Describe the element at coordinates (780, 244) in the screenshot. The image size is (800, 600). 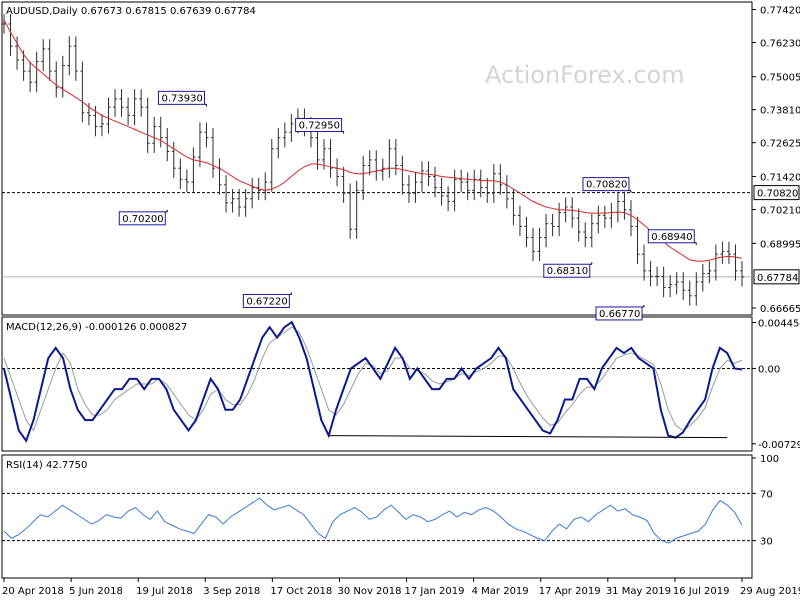
I see `price-y-tick-label: 0.68995` at that location.